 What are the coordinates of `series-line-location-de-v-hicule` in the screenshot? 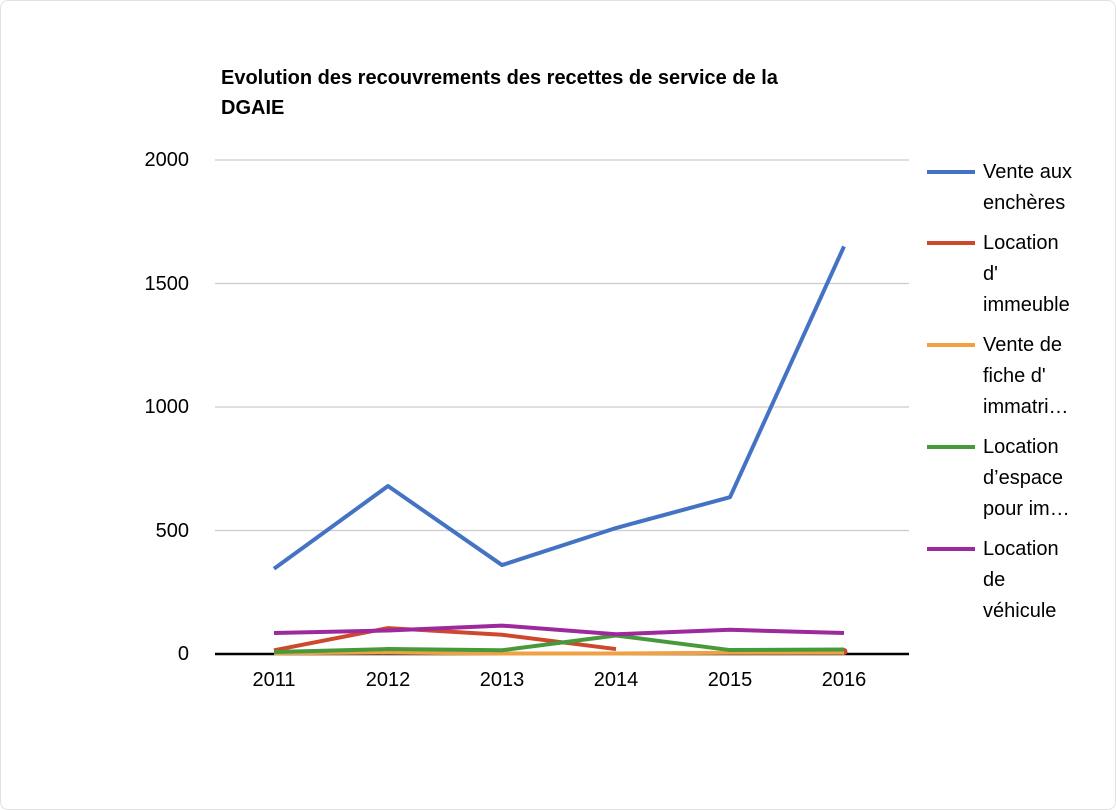 It's located at (559, 630).